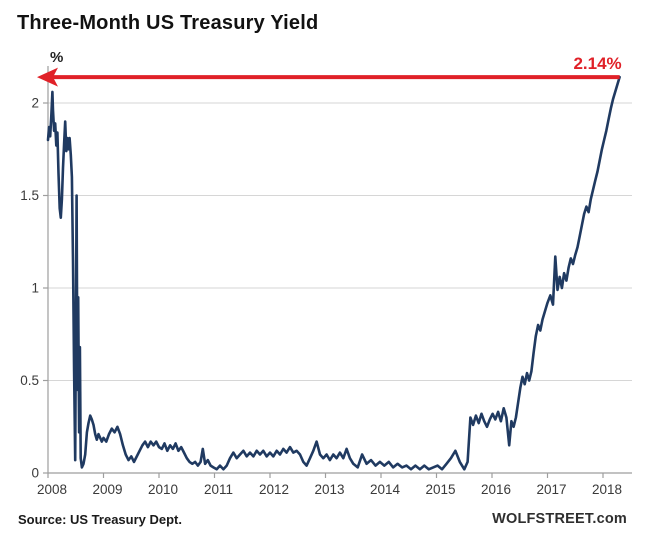 This screenshot has height=557, width=667. I want to click on source-note: Source: US Treasury Dept., so click(100, 519).